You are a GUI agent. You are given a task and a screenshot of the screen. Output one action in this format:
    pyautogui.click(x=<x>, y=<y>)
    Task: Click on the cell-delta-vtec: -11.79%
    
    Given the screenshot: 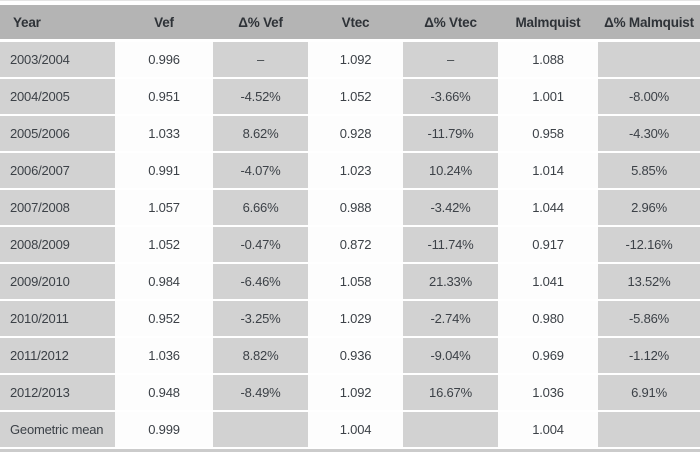 What is the action you would take?
    pyautogui.click(x=450, y=134)
    